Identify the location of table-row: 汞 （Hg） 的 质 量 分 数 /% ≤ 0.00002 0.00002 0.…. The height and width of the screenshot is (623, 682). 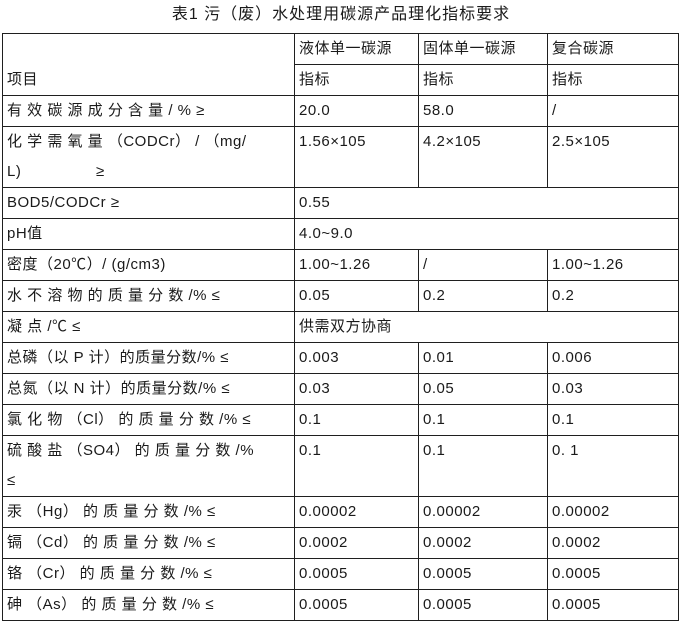
(340, 512).